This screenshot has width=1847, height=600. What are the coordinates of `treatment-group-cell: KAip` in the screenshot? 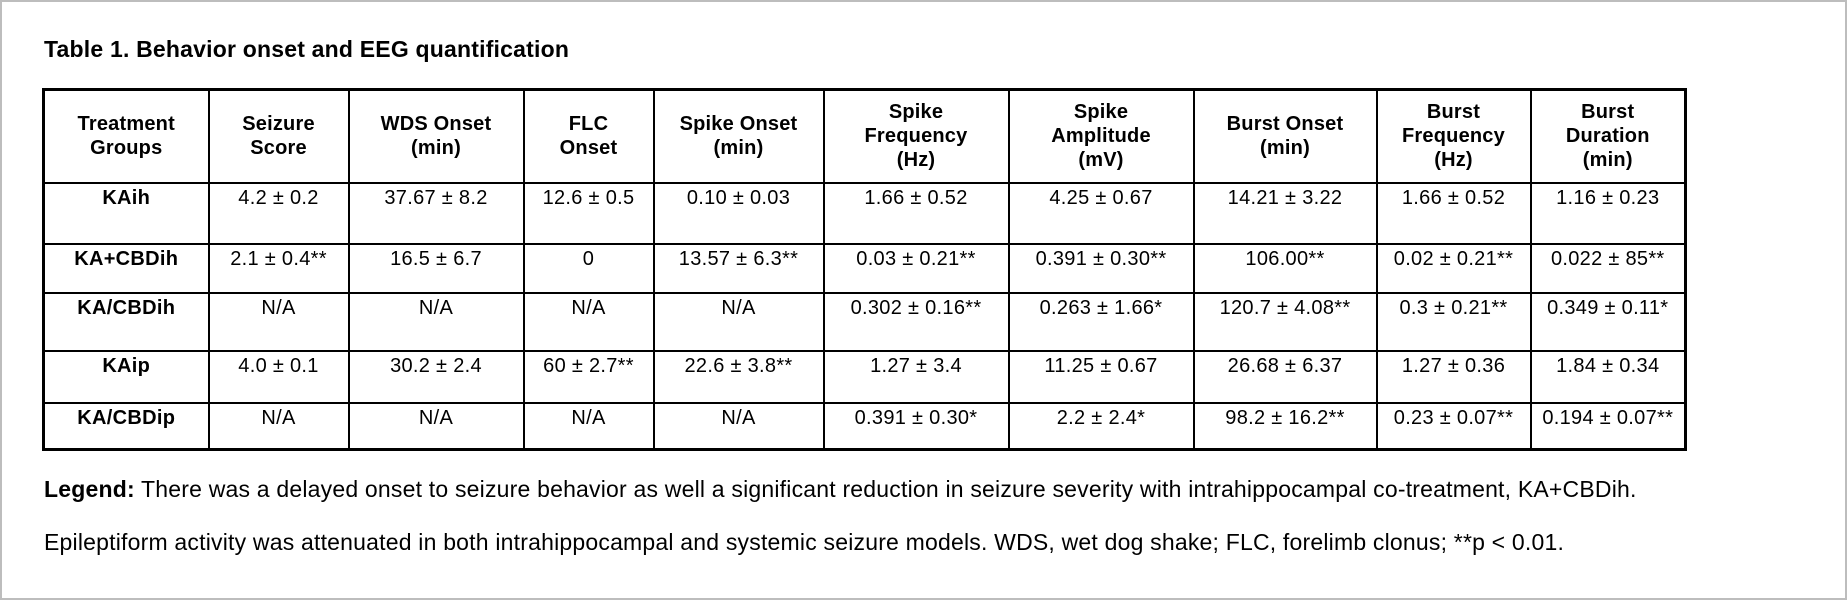 It's located at (126, 376).